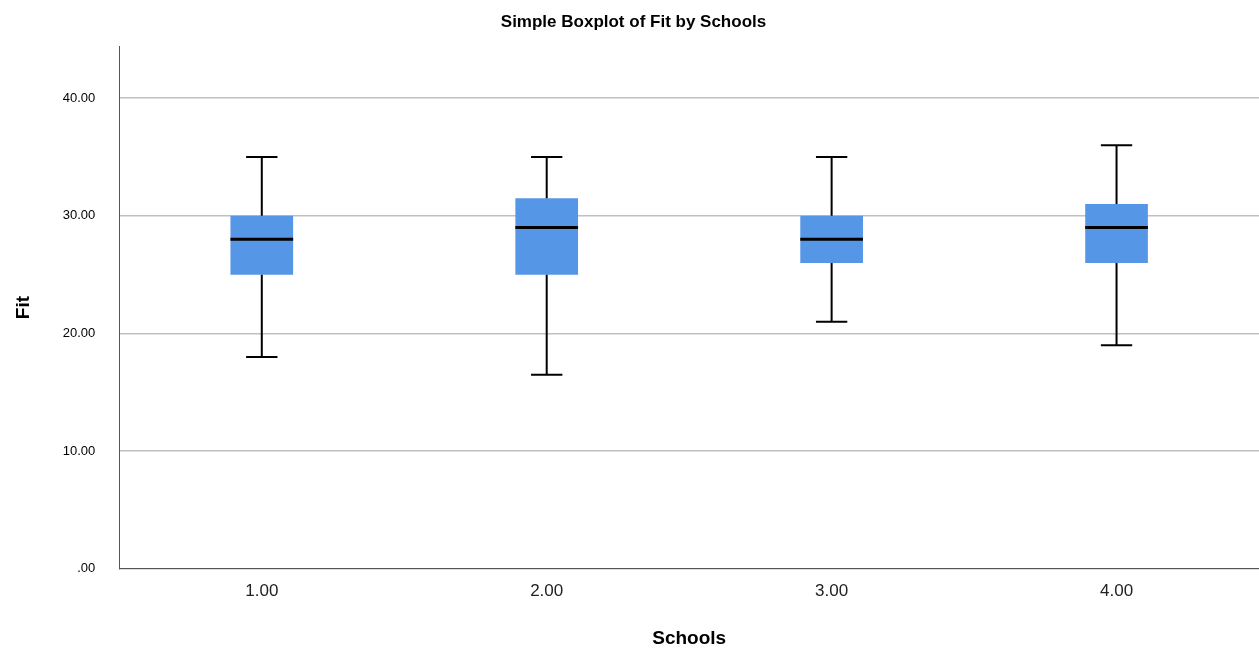 The height and width of the screenshot is (658, 1259). Describe the element at coordinates (1116, 590) in the screenshot. I see `x-tick-label: 4.00` at that location.